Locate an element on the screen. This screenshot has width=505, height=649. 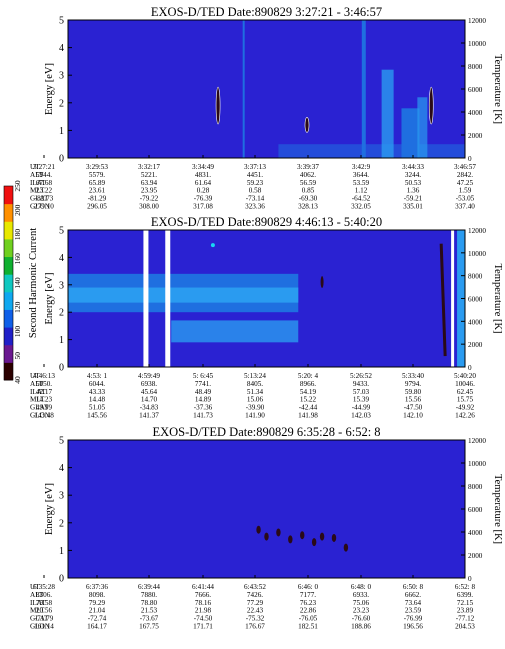
ephemeris-value: -81.29 is located at coordinates (97, 199).